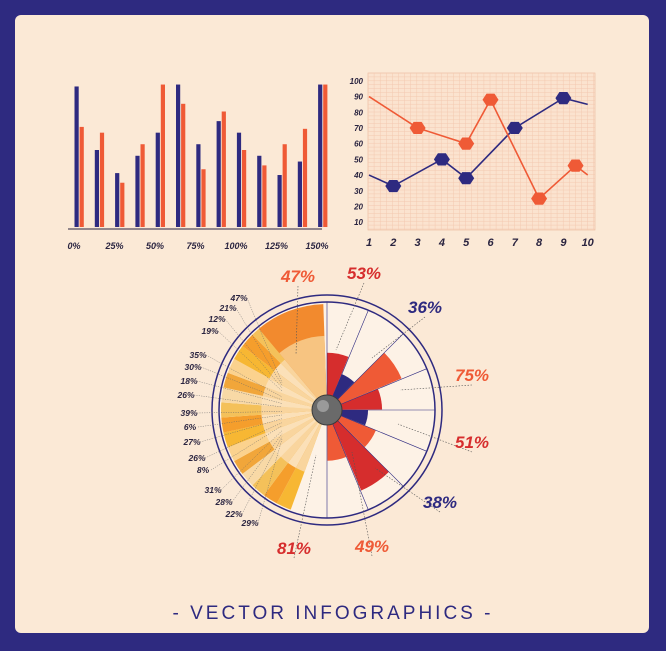 The image size is (666, 651). I want to click on line-y-tick-label: 70, so click(358, 128).